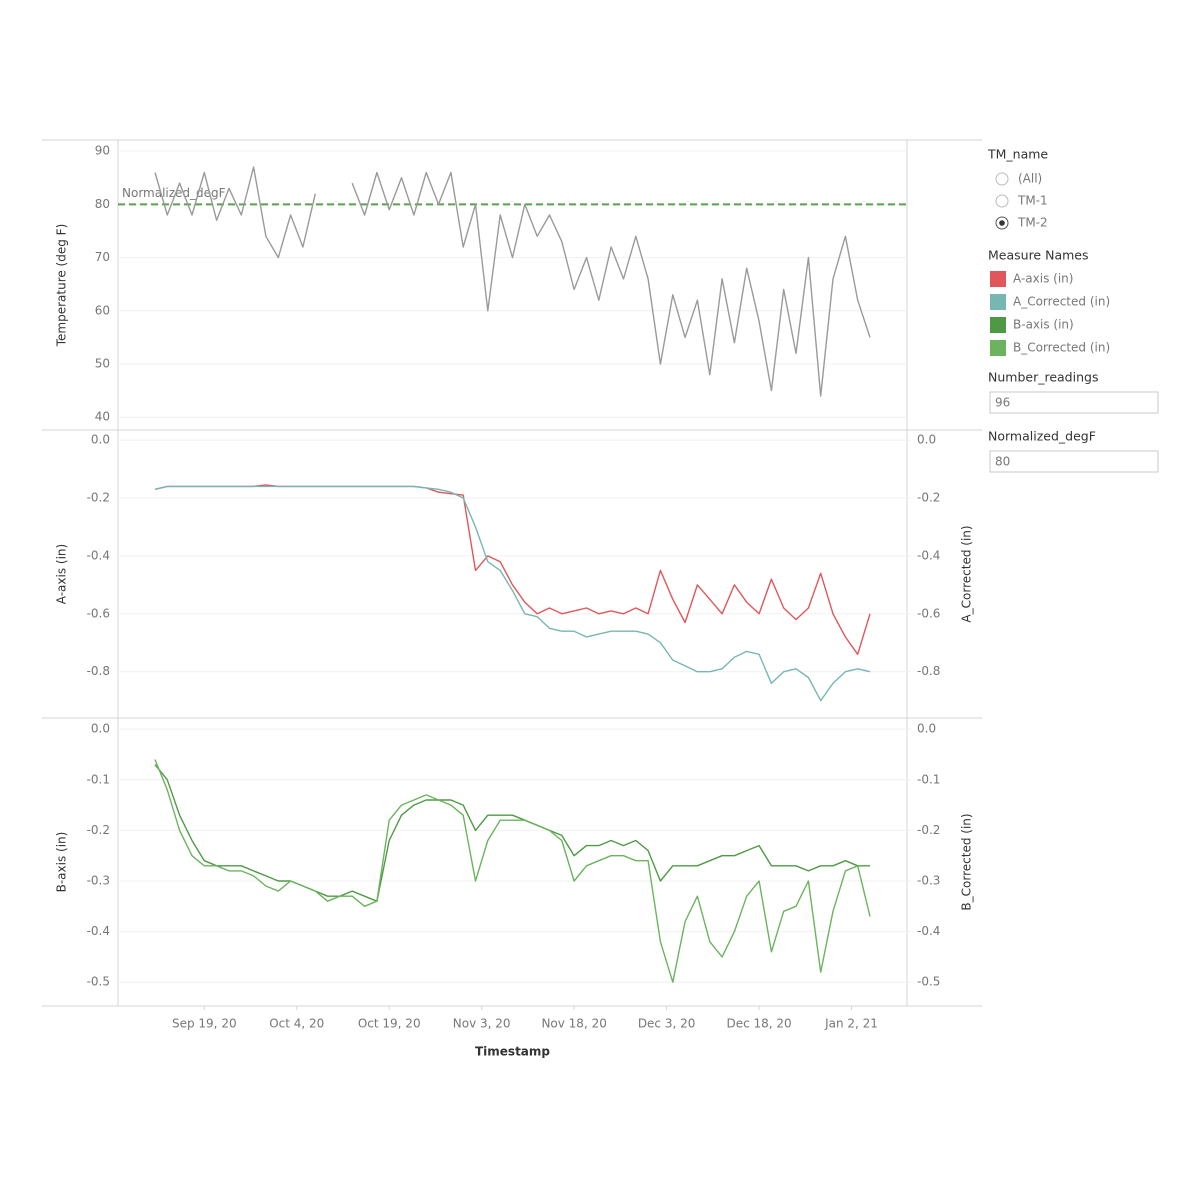  I want to click on x-tick-label: Oct 4, 20, so click(296, 1024).